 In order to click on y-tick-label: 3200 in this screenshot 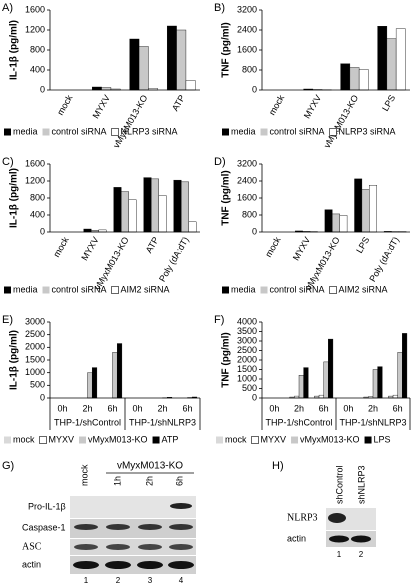, I will do `click(247, 9)`.